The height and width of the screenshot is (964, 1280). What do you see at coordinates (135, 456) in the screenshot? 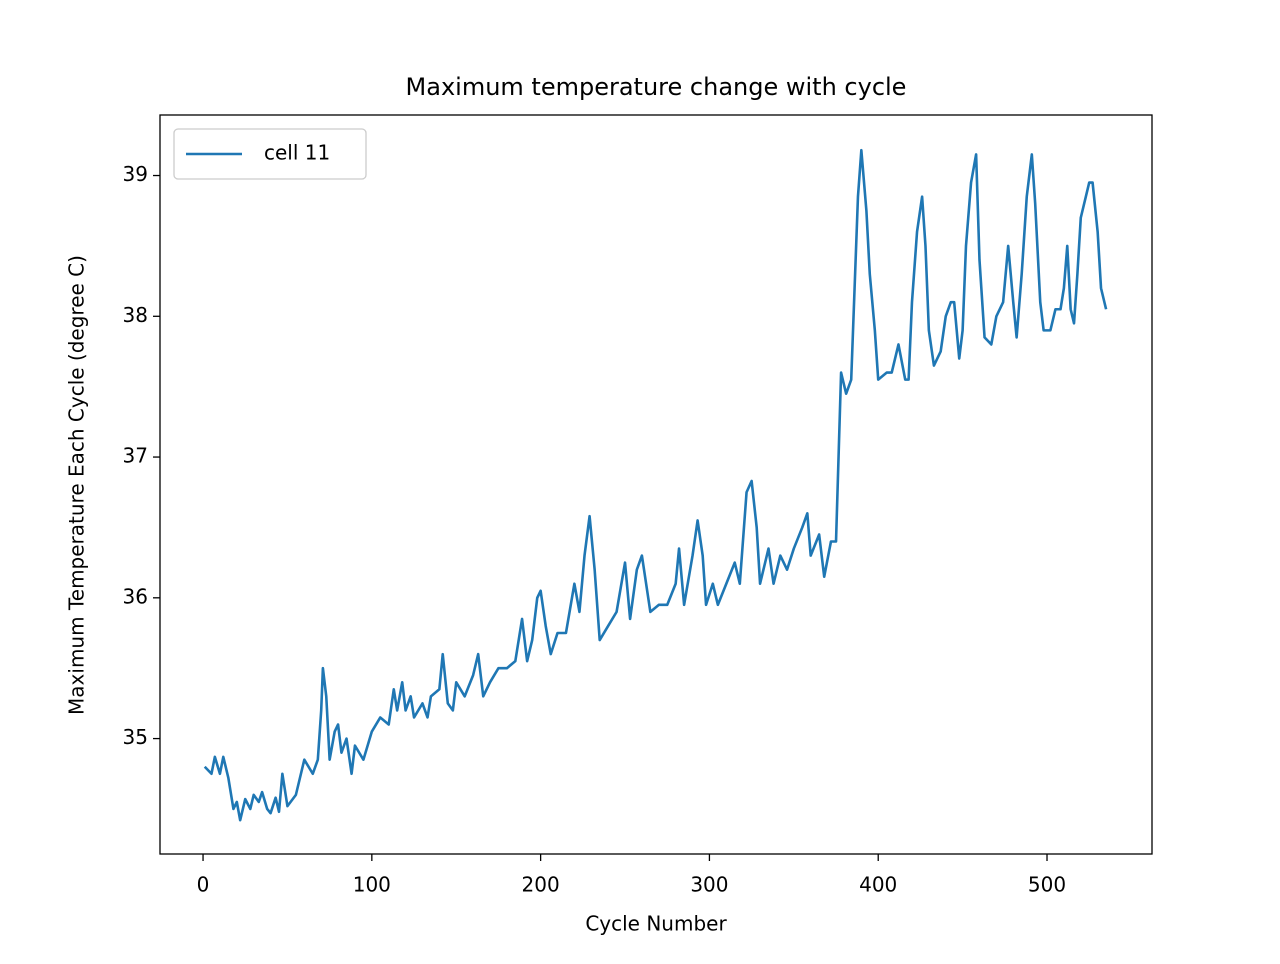
I see `y-tick-label: 37` at bounding box center [135, 456].